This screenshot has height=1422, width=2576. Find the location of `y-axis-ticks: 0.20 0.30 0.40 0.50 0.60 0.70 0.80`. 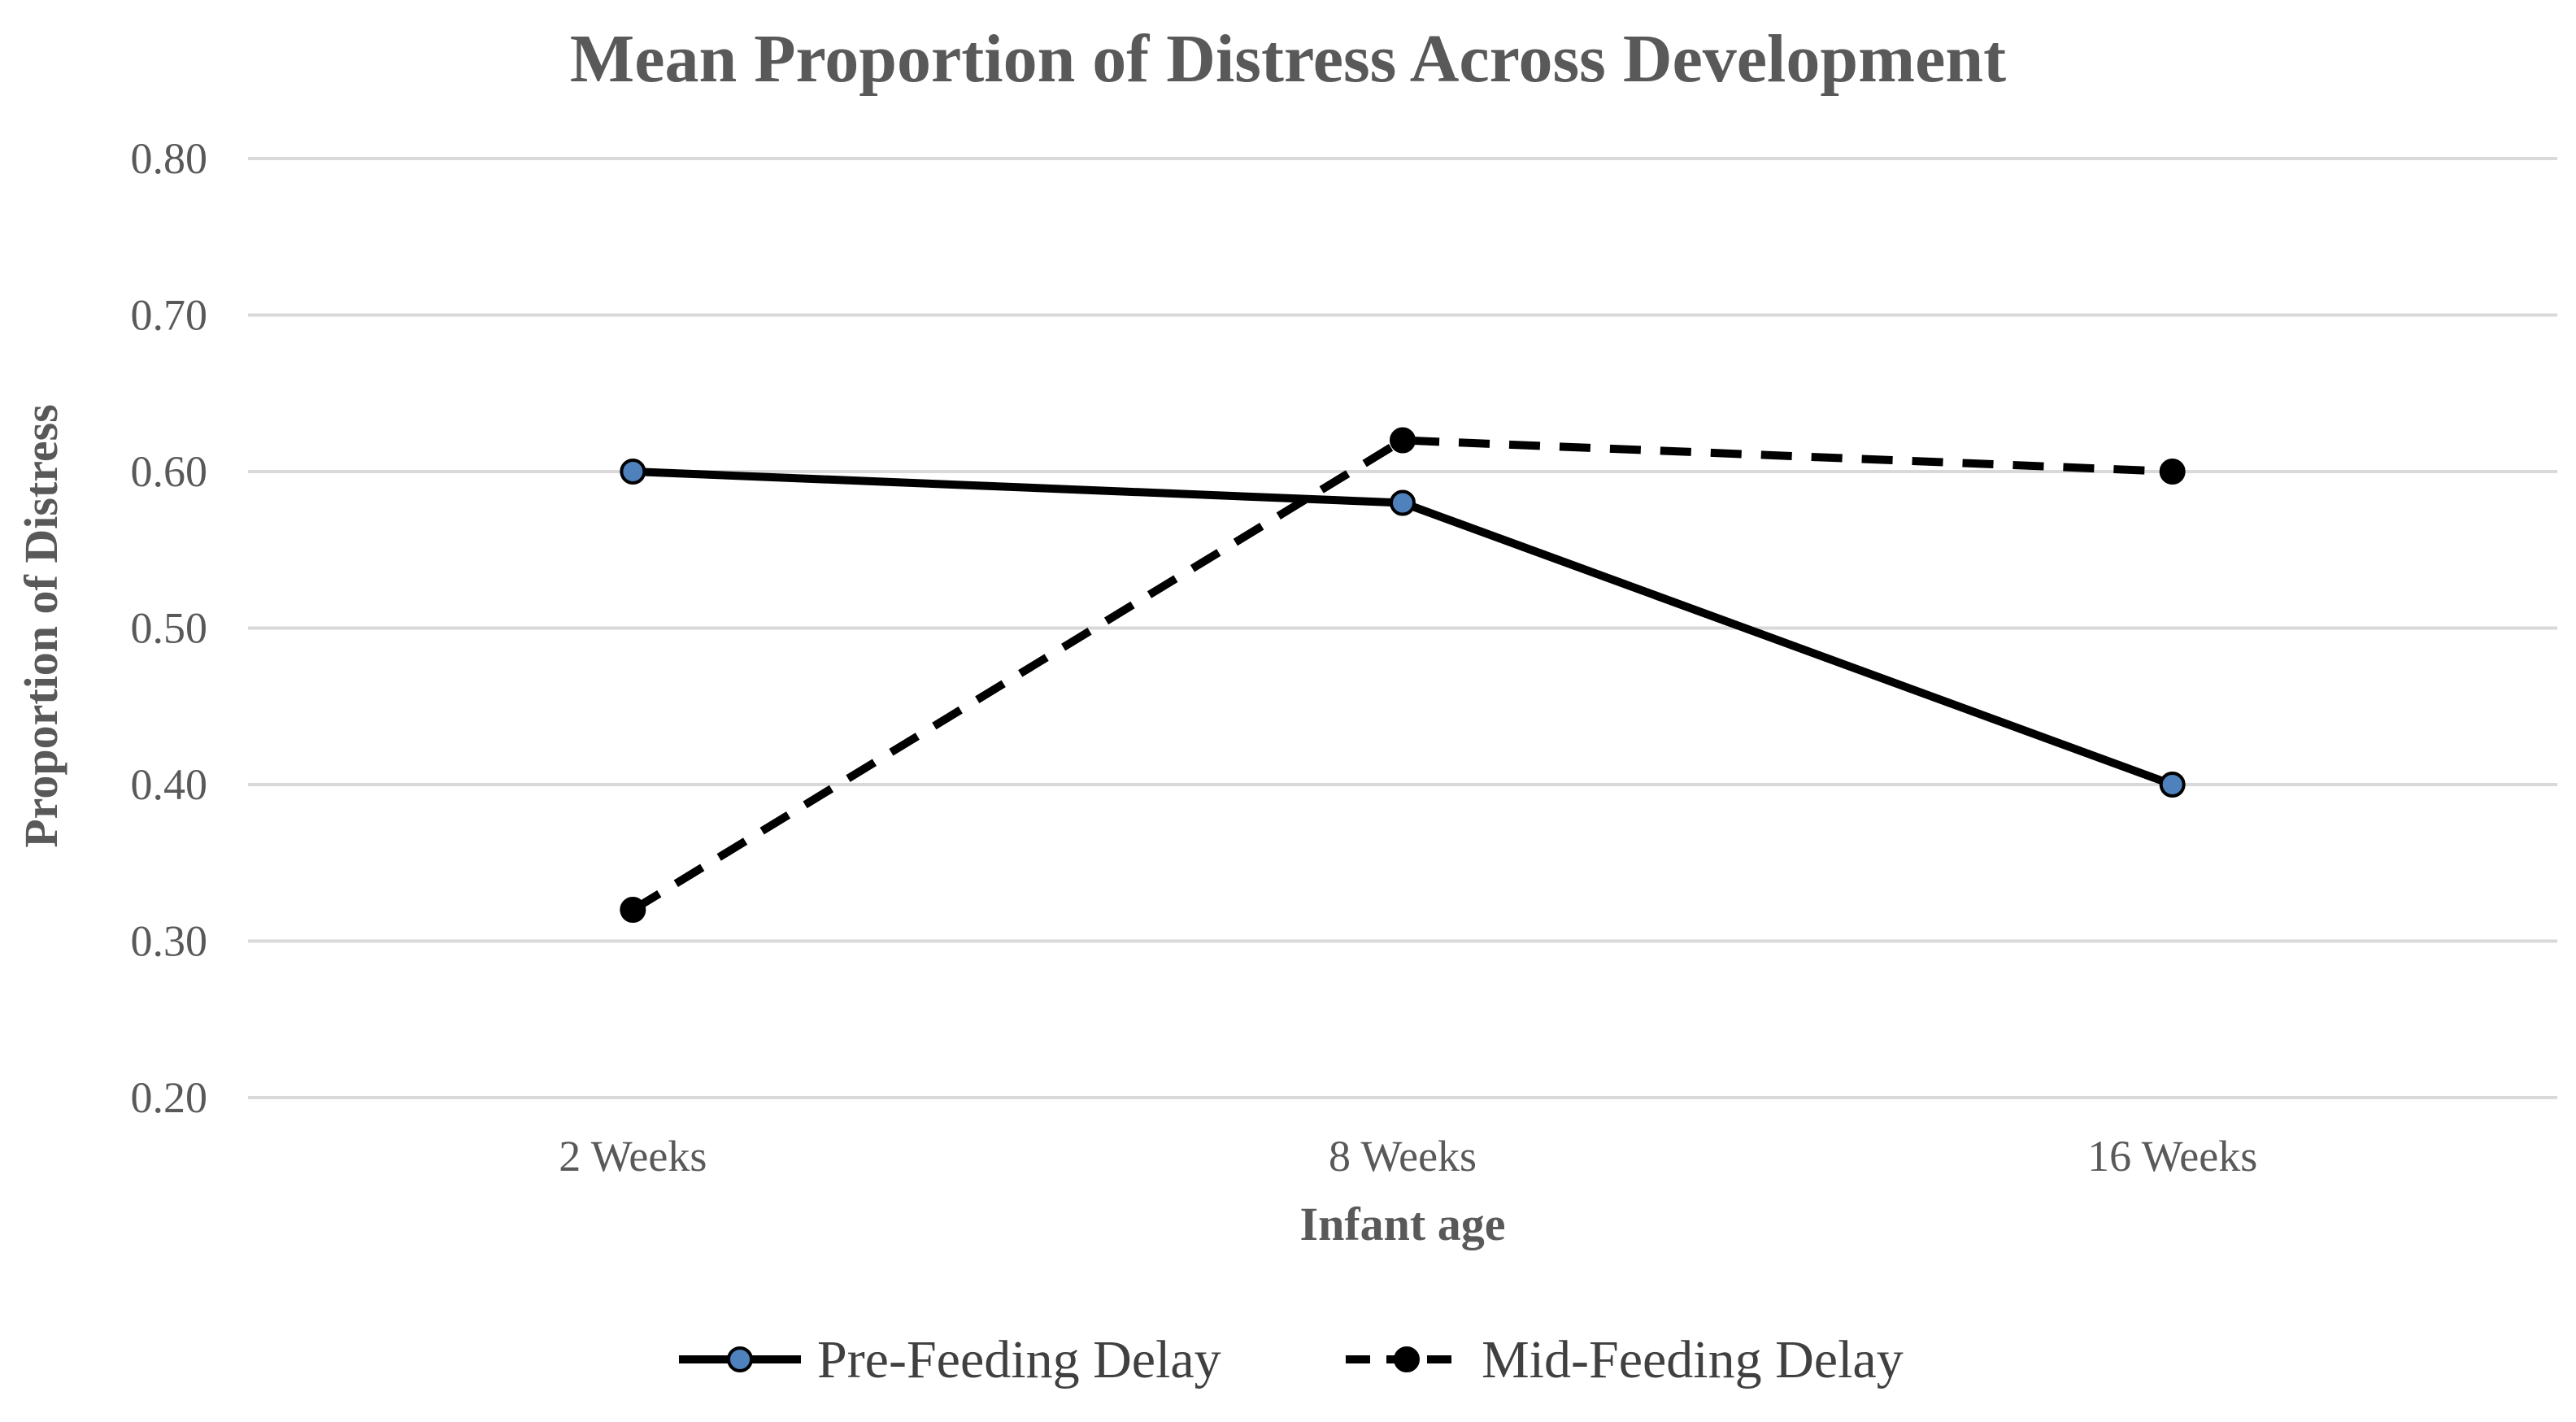

y-axis-ticks: 0.20 0.30 0.40 0.50 0.60 0.70 0.80 is located at coordinates (170, 628).